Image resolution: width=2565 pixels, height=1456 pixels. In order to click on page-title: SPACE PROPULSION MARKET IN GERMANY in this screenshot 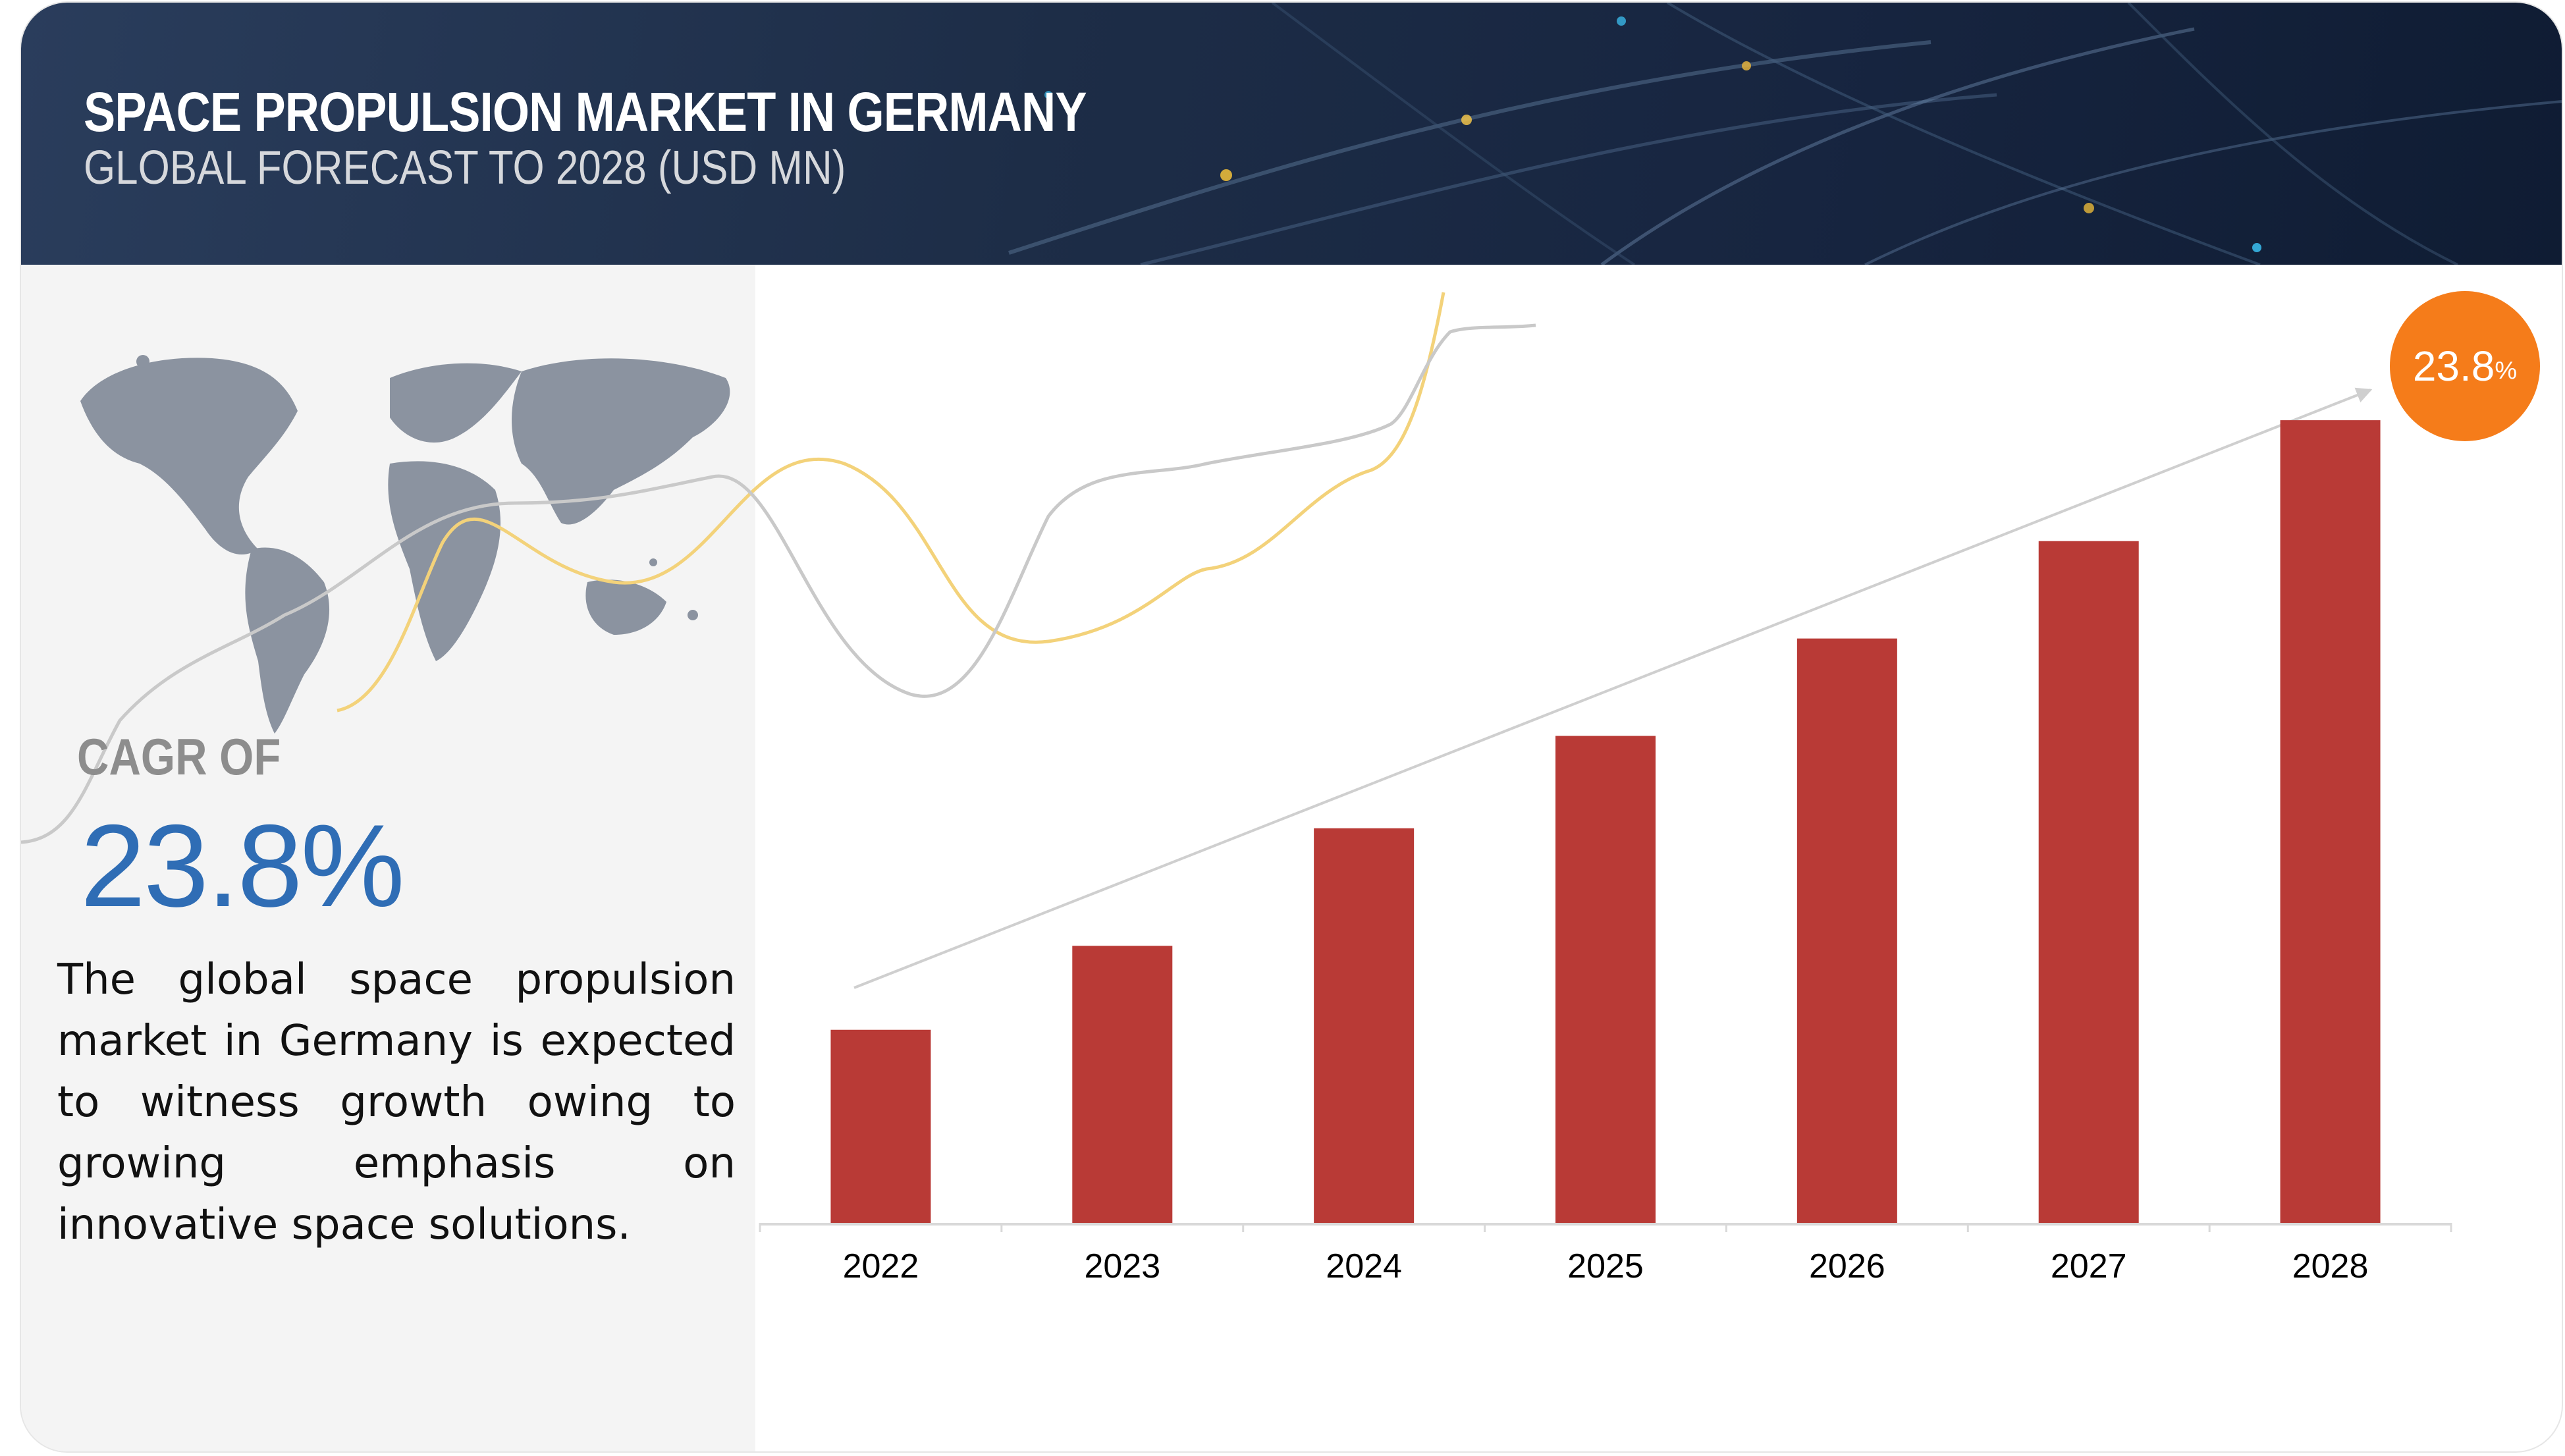, I will do `click(585, 112)`.